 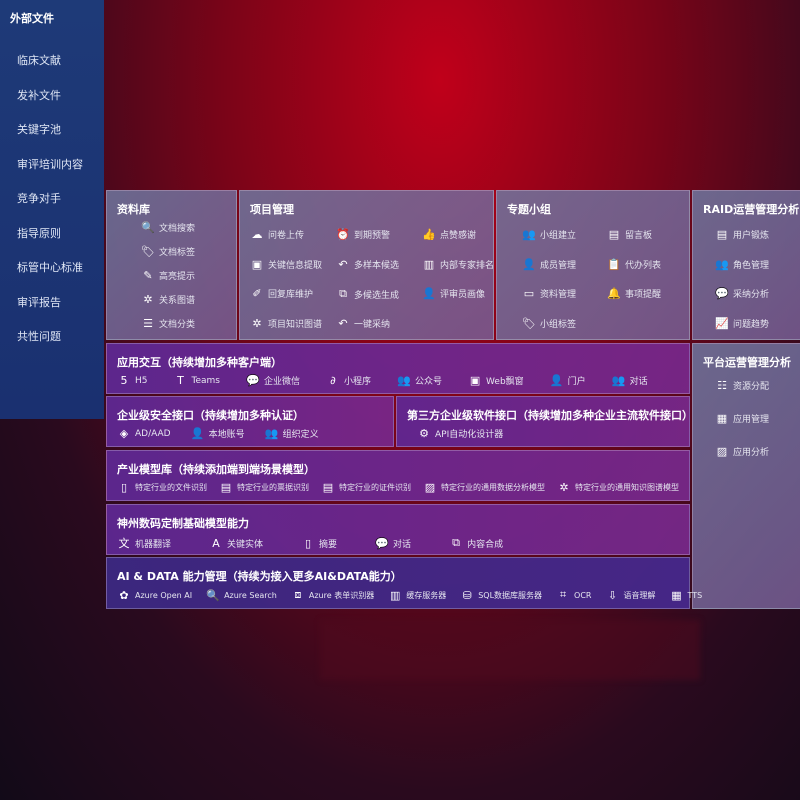 I want to click on item-ranking: ▥ 内部专家排名, so click(x=458, y=264).